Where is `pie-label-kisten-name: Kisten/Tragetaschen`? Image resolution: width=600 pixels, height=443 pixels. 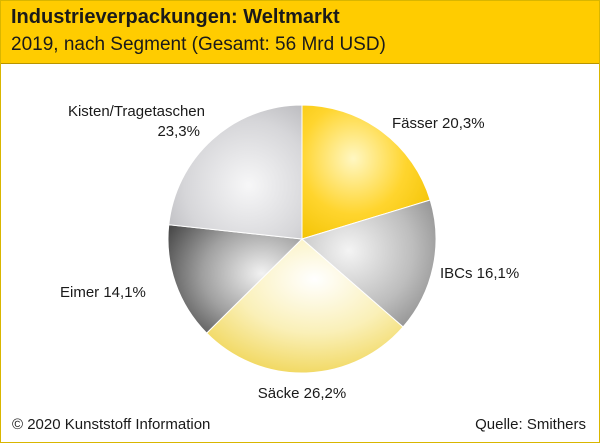
pie-label-kisten-name: Kisten/Tragetaschen is located at coordinates (136, 111).